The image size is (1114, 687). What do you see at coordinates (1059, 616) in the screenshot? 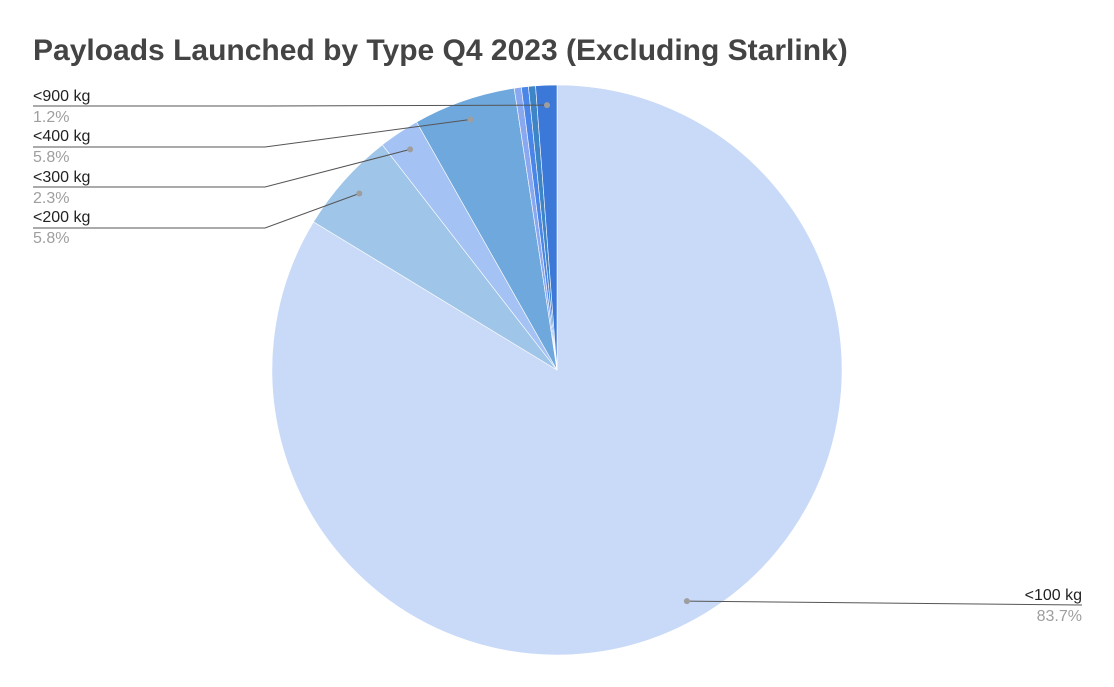
I see `slice-percent-label: 83.7%` at bounding box center [1059, 616].